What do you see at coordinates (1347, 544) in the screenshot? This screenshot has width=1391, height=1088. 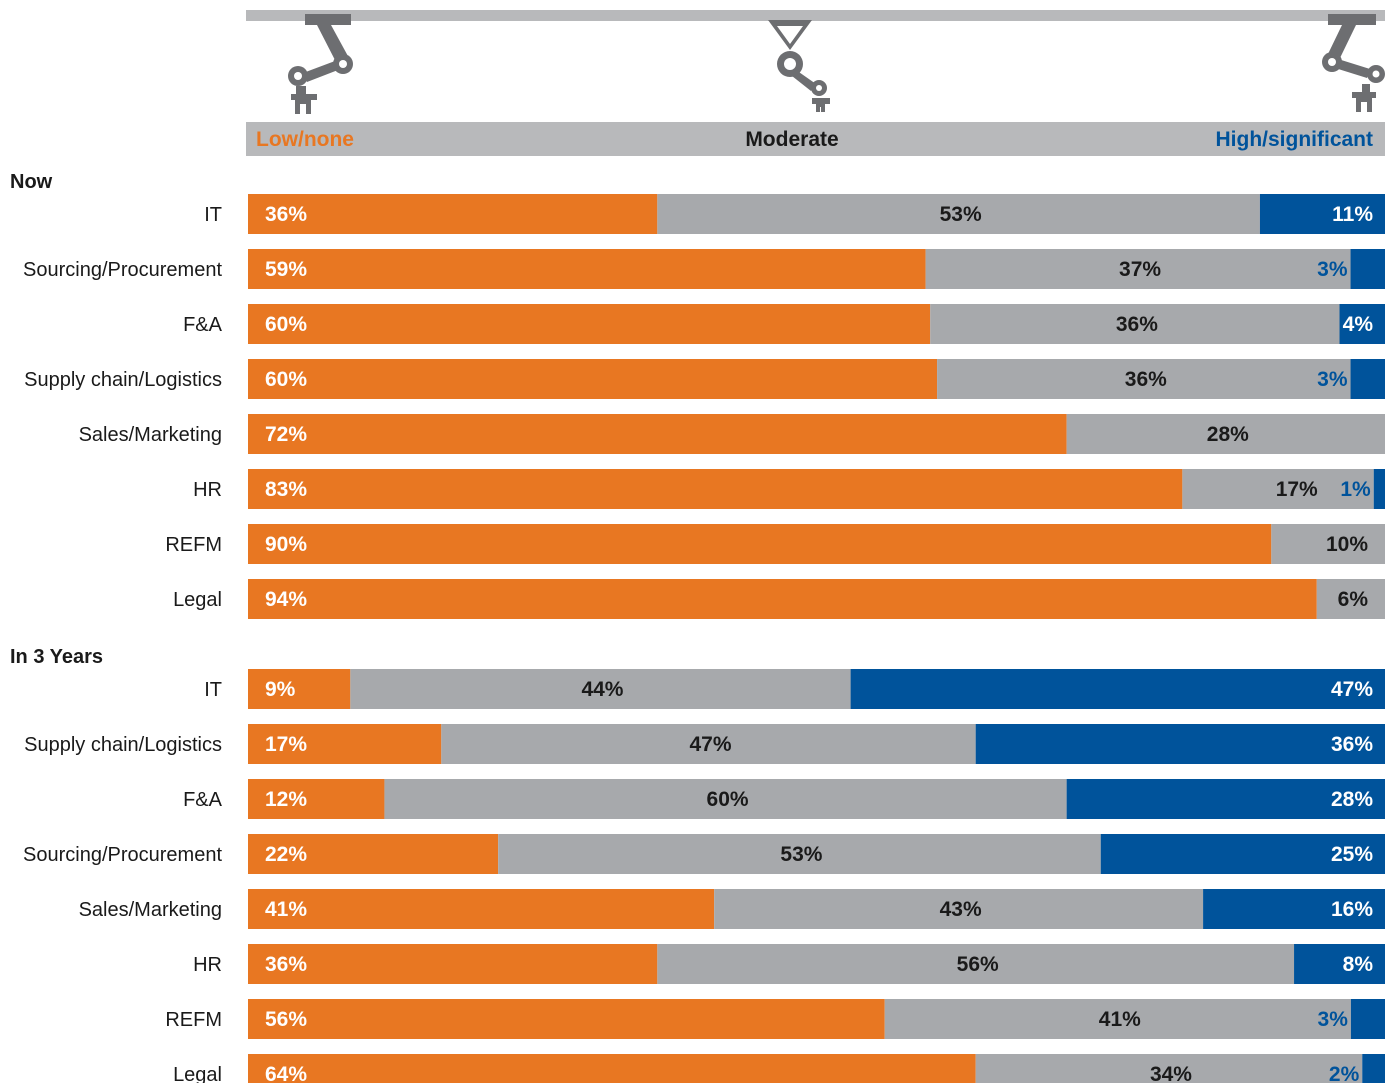 I see `data-label-moderate: 10%` at bounding box center [1347, 544].